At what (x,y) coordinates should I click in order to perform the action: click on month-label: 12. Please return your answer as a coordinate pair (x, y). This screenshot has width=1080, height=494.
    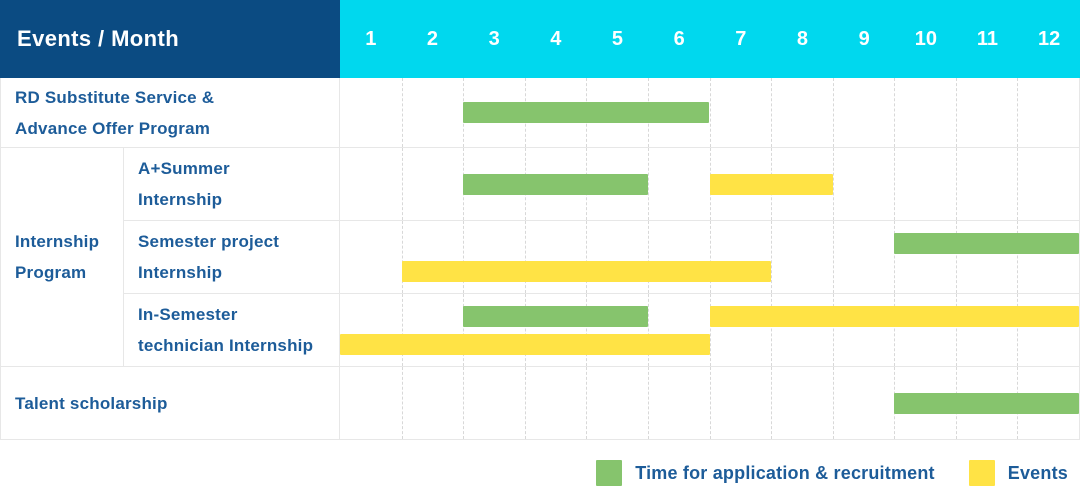
    Looking at the image, I should click on (1049, 38).